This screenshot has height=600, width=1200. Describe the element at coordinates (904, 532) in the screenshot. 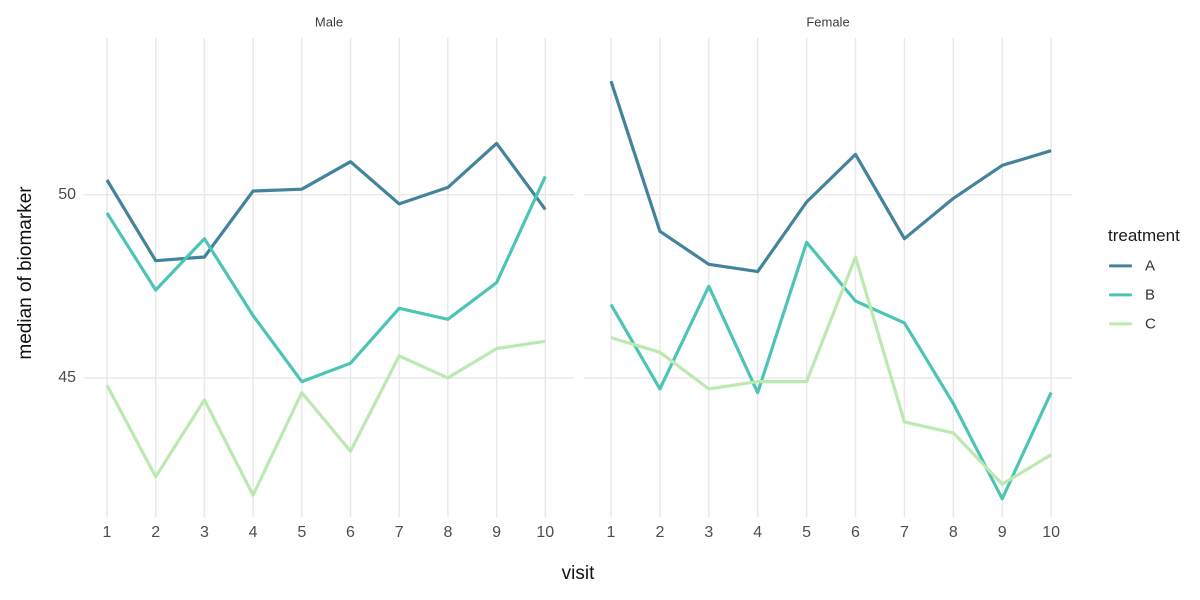

I see `x-tick-label-female-7: 7` at that location.